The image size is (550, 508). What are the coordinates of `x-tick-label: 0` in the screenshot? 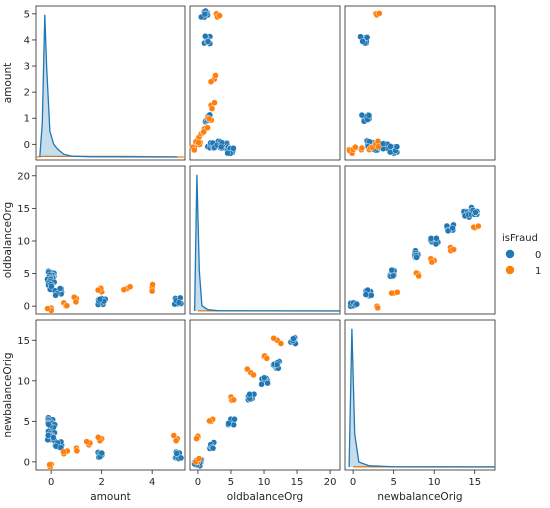 It's located at (353, 482).